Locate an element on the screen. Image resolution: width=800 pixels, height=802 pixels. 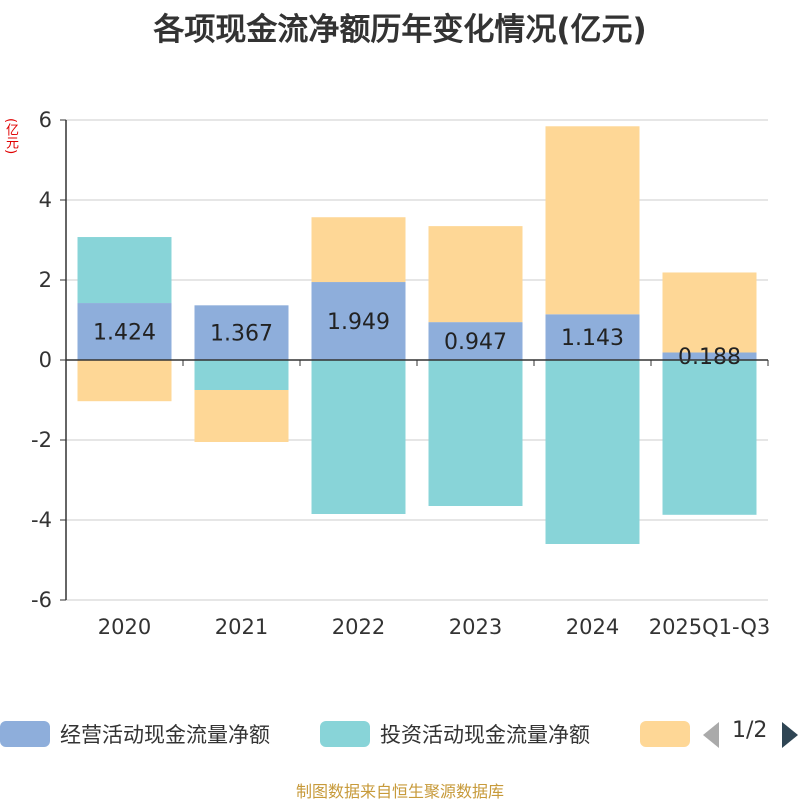
legend-swatch-third is located at coordinates (665, 734).